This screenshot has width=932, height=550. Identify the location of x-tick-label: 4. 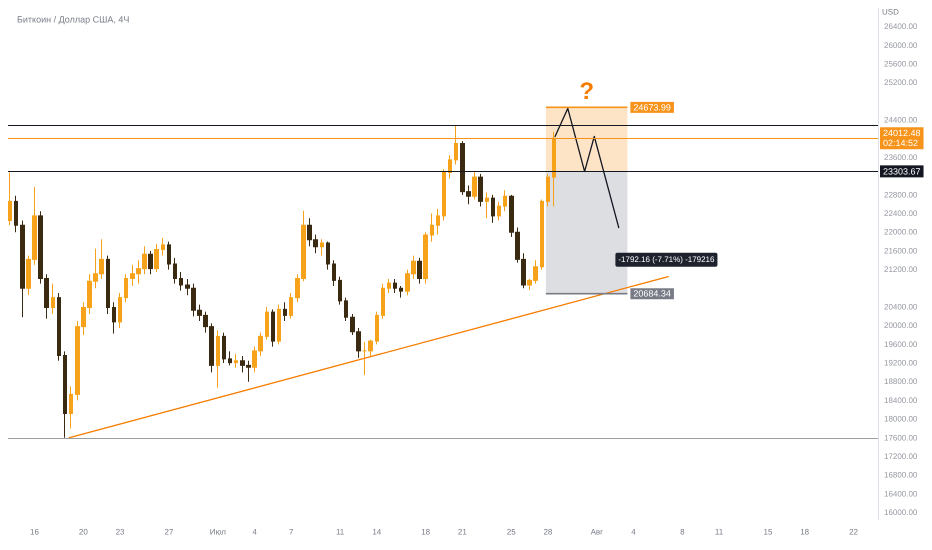
(633, 532).